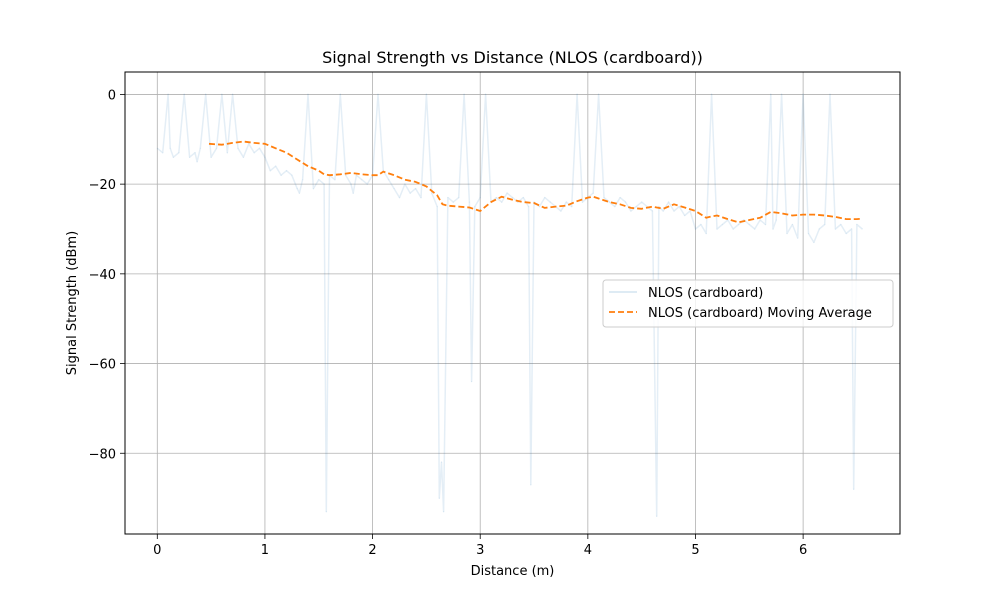  What do you see at coordinates (372, 550) in the screenshot?
I see `x-tick-label: 2` at bounding box center [372, 550].